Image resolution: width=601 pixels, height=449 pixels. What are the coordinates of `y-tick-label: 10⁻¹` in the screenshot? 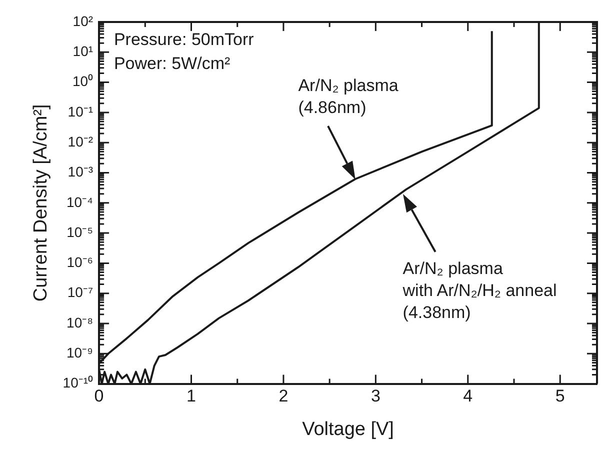 It's located at (81, 111).